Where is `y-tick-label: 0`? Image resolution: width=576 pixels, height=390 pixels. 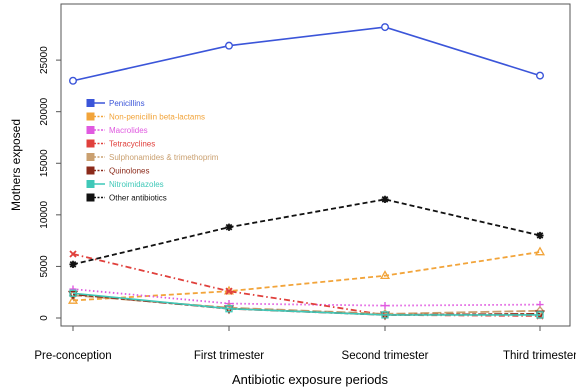
y-tick-label: 0 is located at coordinates (44, 318).